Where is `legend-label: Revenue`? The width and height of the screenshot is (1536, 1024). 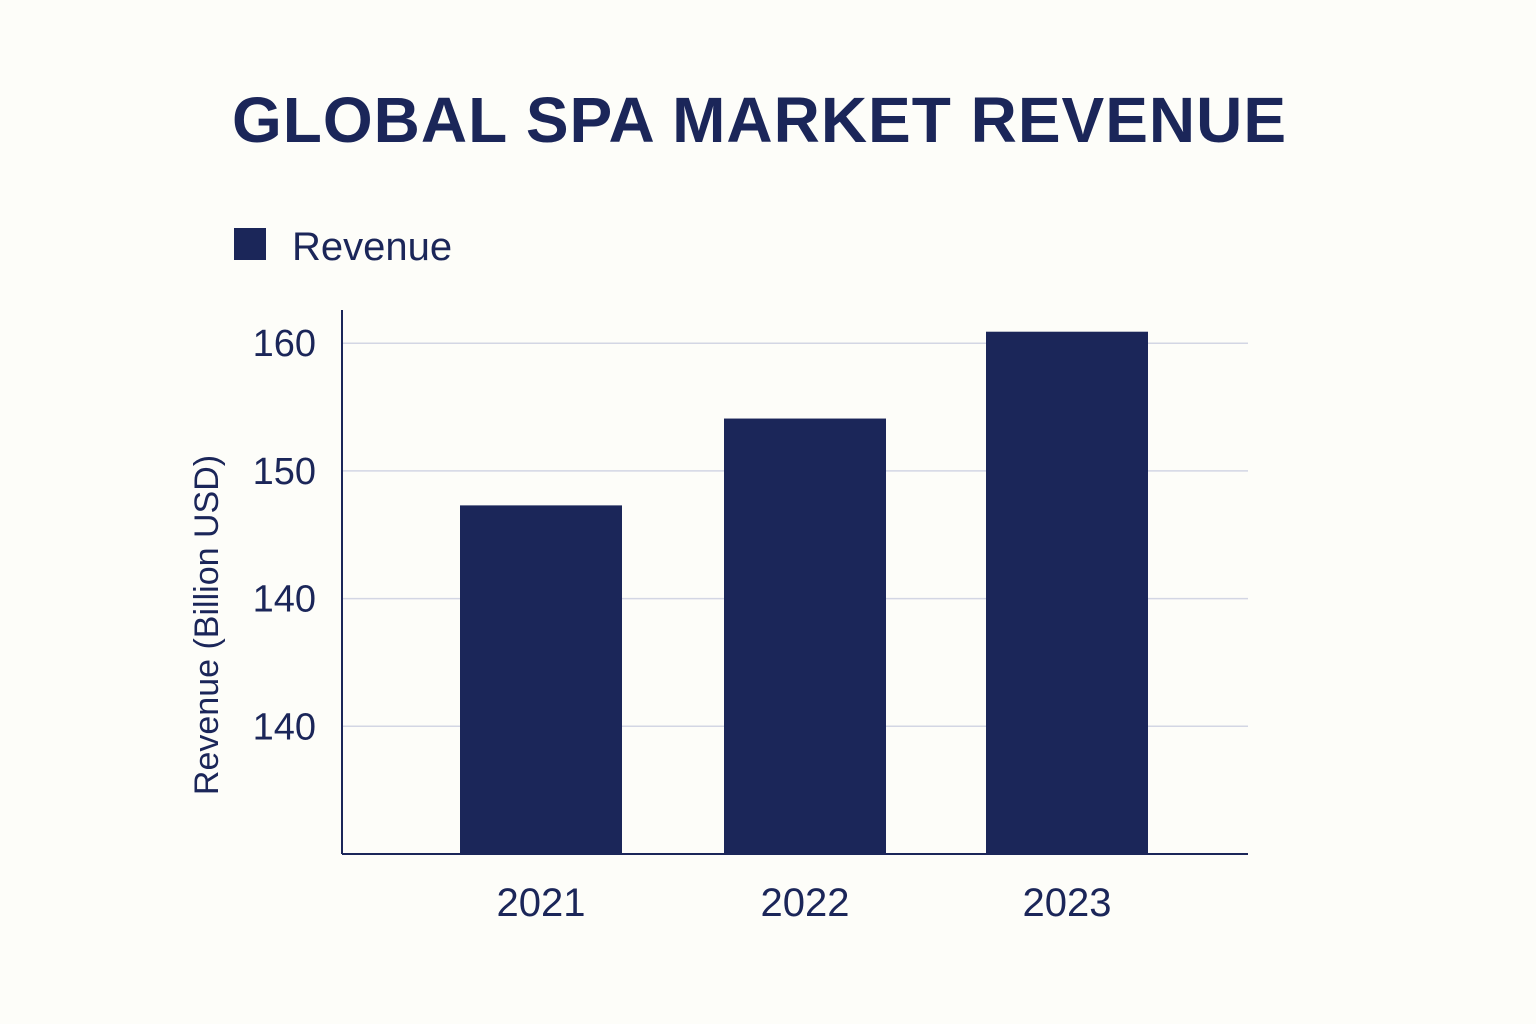 legend-label: Revenue is located at coordinates (372, 247).